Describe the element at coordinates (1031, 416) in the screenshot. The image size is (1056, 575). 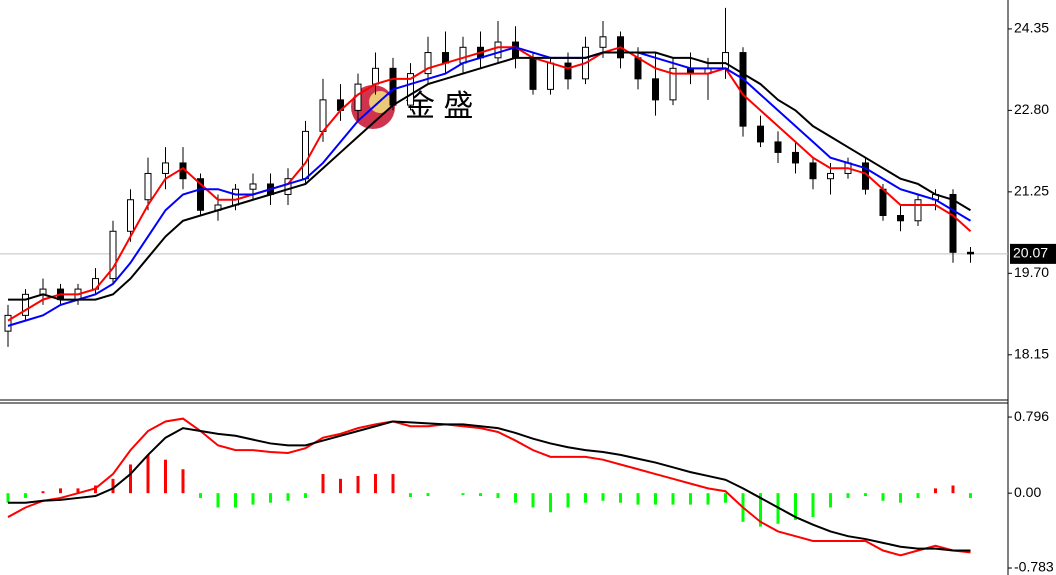
I see `y-tick-label: 0.796` at that location.